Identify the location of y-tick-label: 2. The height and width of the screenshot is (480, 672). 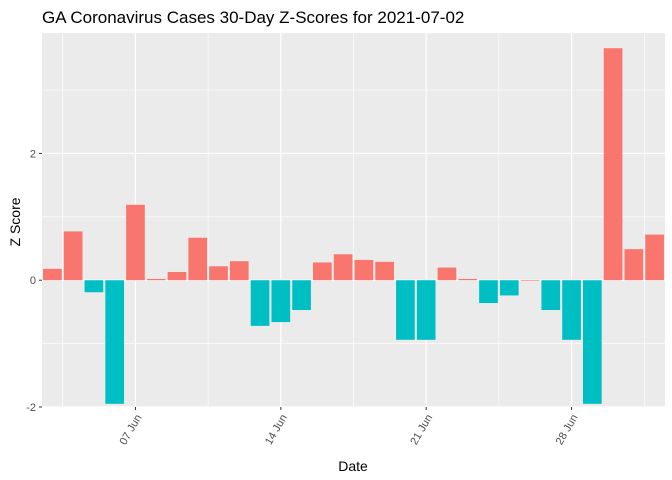
(33, 154).